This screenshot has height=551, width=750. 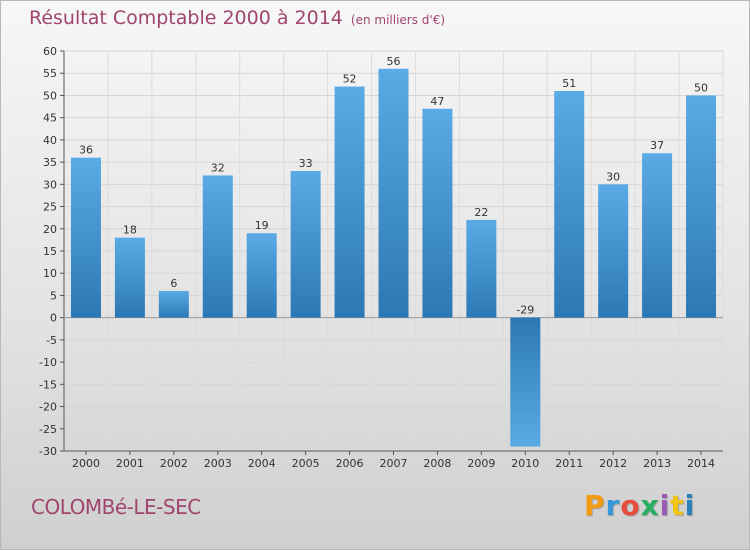 What do you see at coordinates (50, 118) in the screenshot?
I see `y-tick-label: 45` at bounding box center [50, 118].